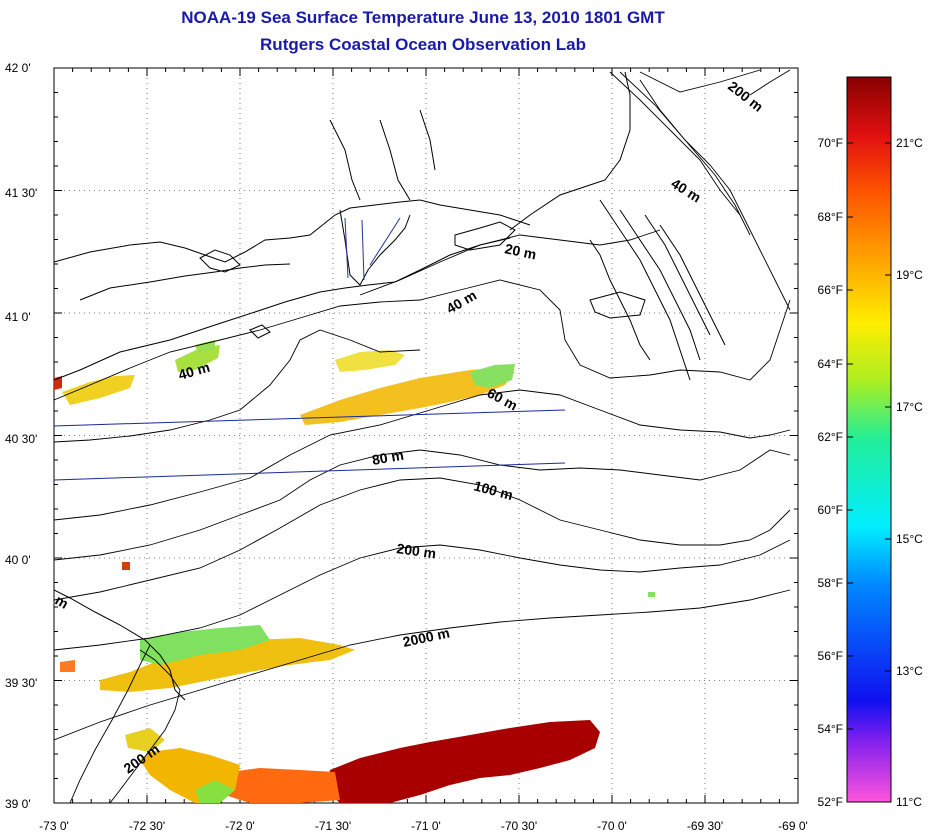 The width and height of the screenshot is (936, 840). I want to click on lat-label: 42 0', so click(18, 68).